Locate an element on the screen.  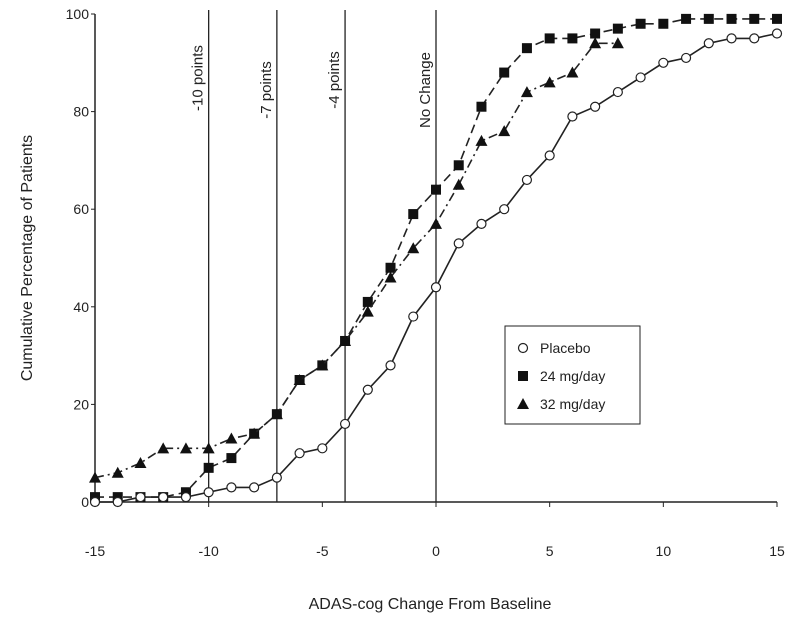
x-tick-label: 5 is located at coordinates (550, 551).